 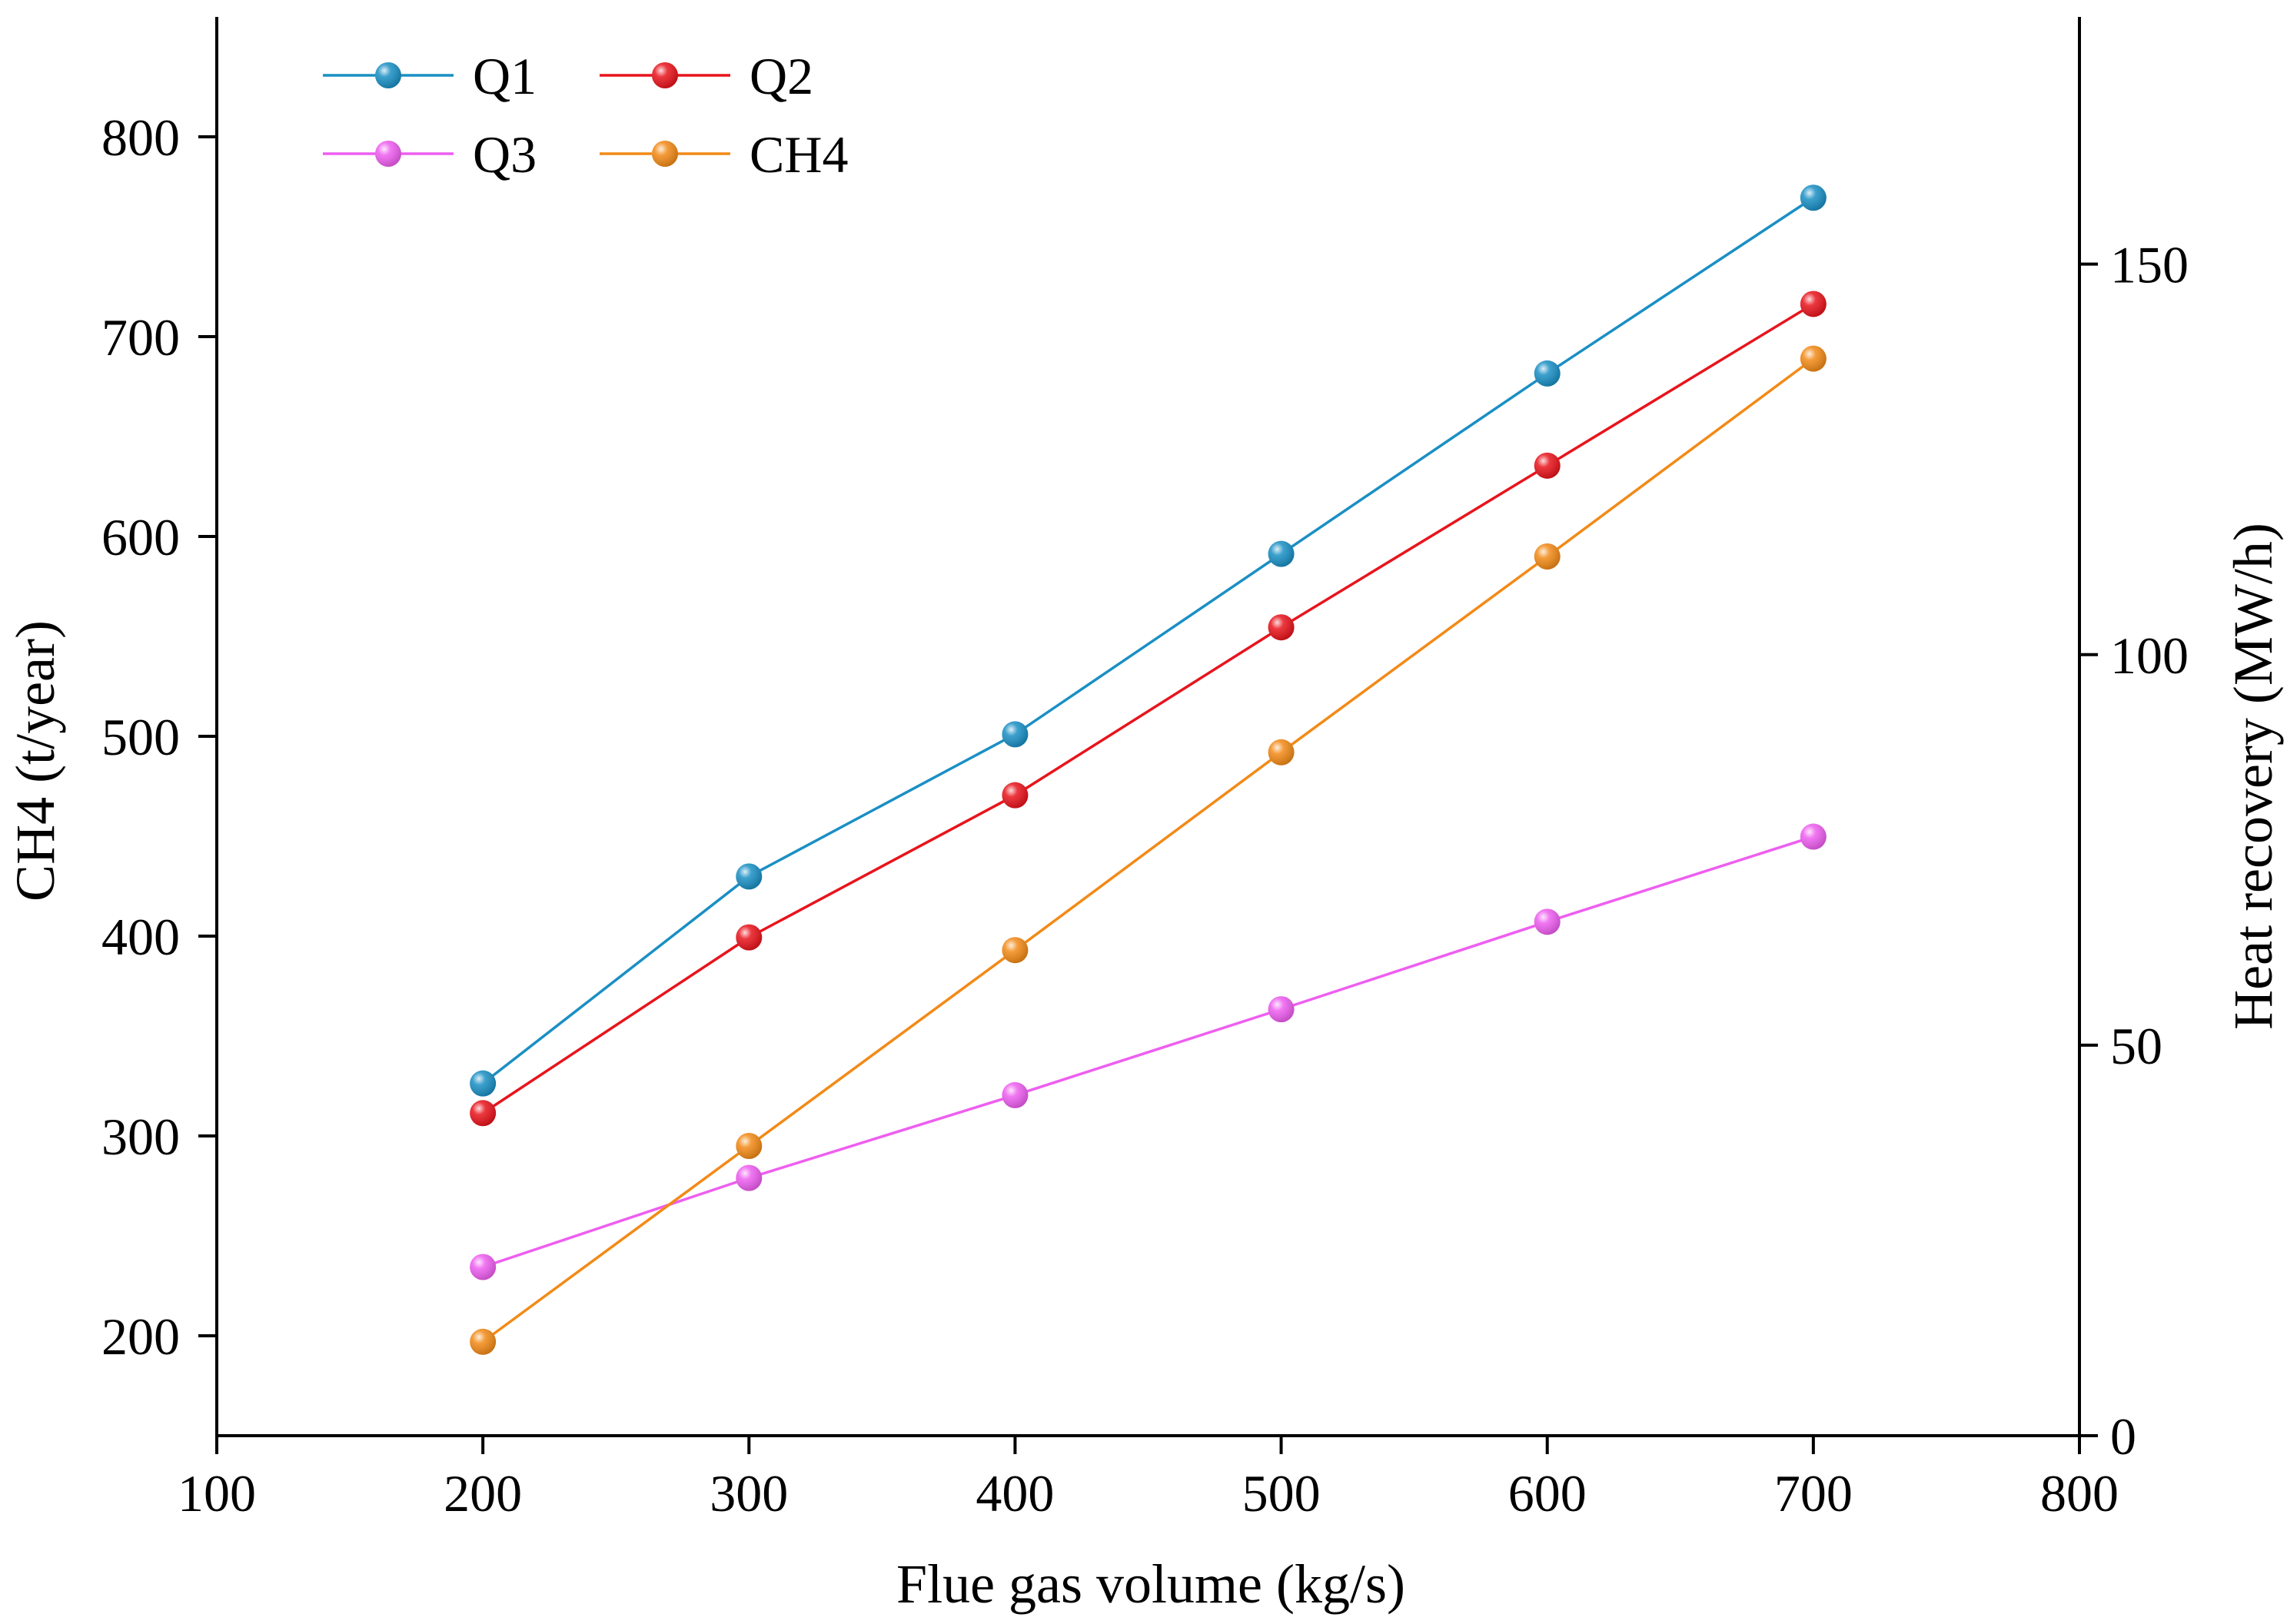 I want to click on y-right-tick-label: 0, so click(x=2123, y=1436).